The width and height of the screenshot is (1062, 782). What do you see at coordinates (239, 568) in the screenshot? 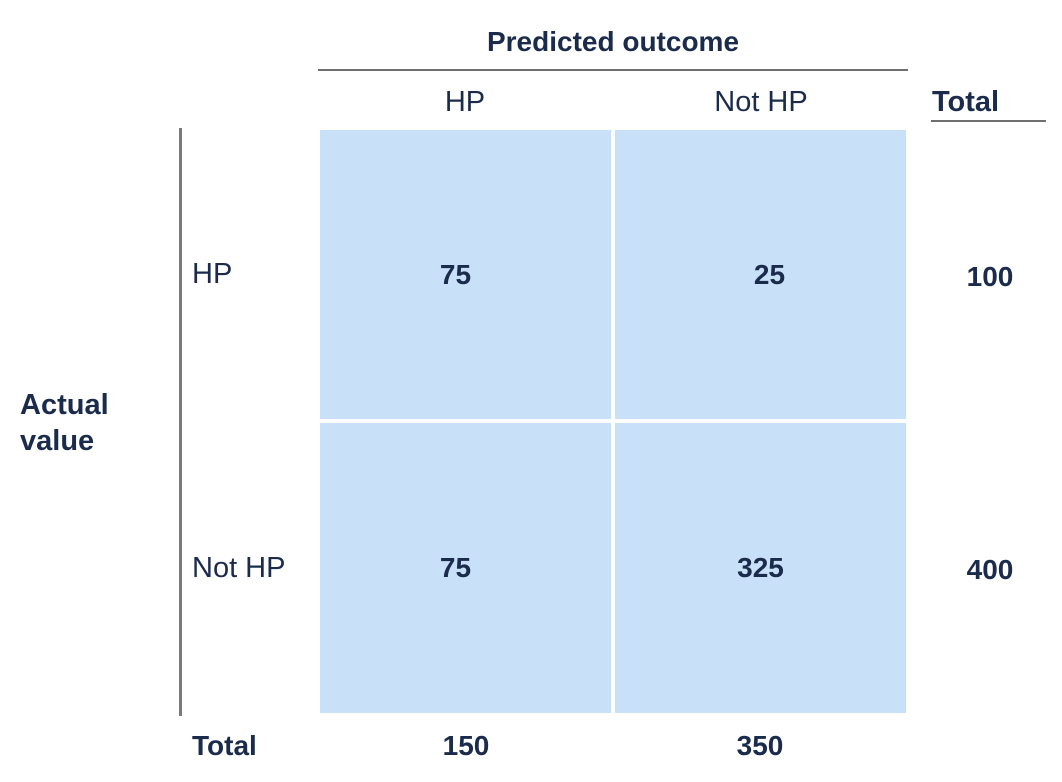
I see `row-label-not-hp: Not HP` at bounding box center [239, 568].